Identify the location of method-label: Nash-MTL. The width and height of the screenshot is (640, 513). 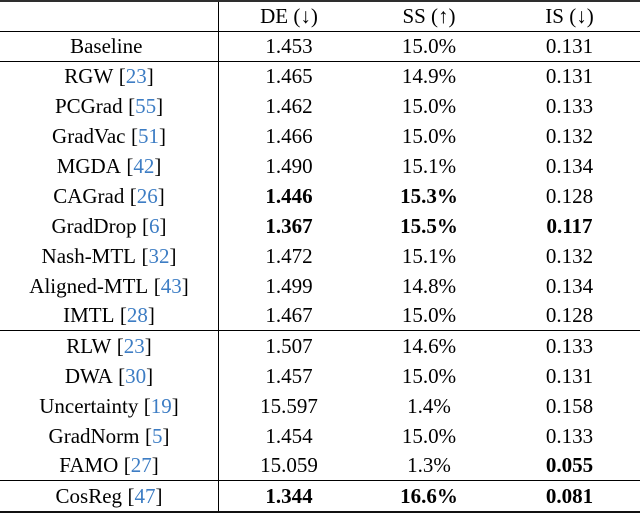
(89, 256).